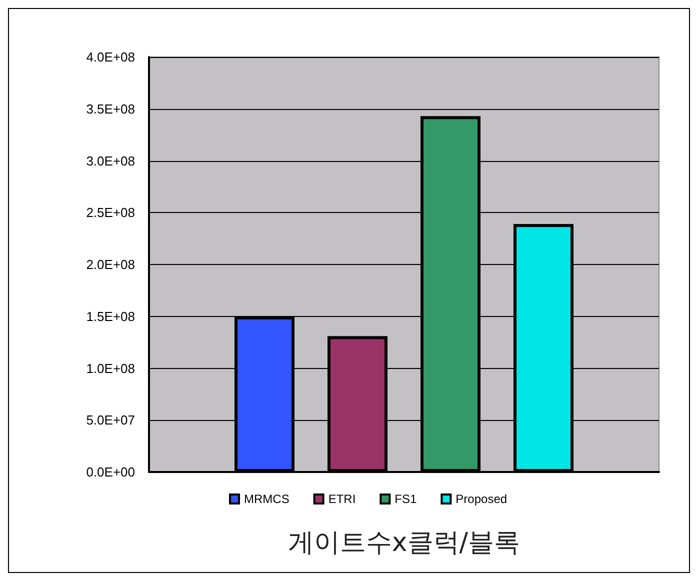  I want to click on y-tick-label: 0.0E+00, so click(110, 472).